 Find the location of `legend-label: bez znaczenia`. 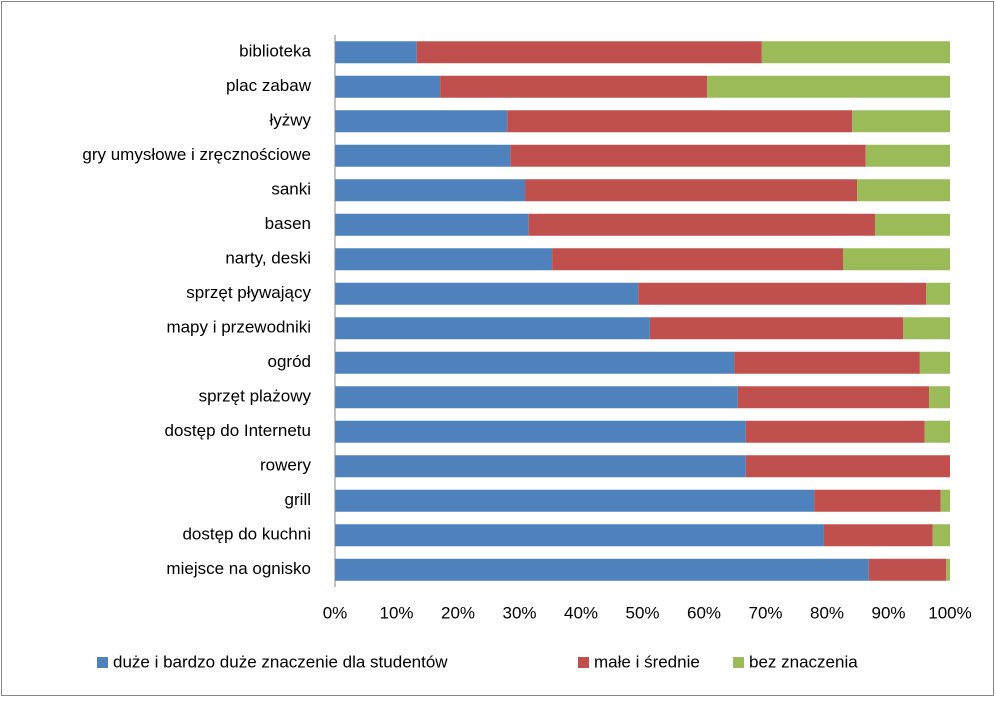

legend-label: bez znaczenia is located at coordinates (803, 661).